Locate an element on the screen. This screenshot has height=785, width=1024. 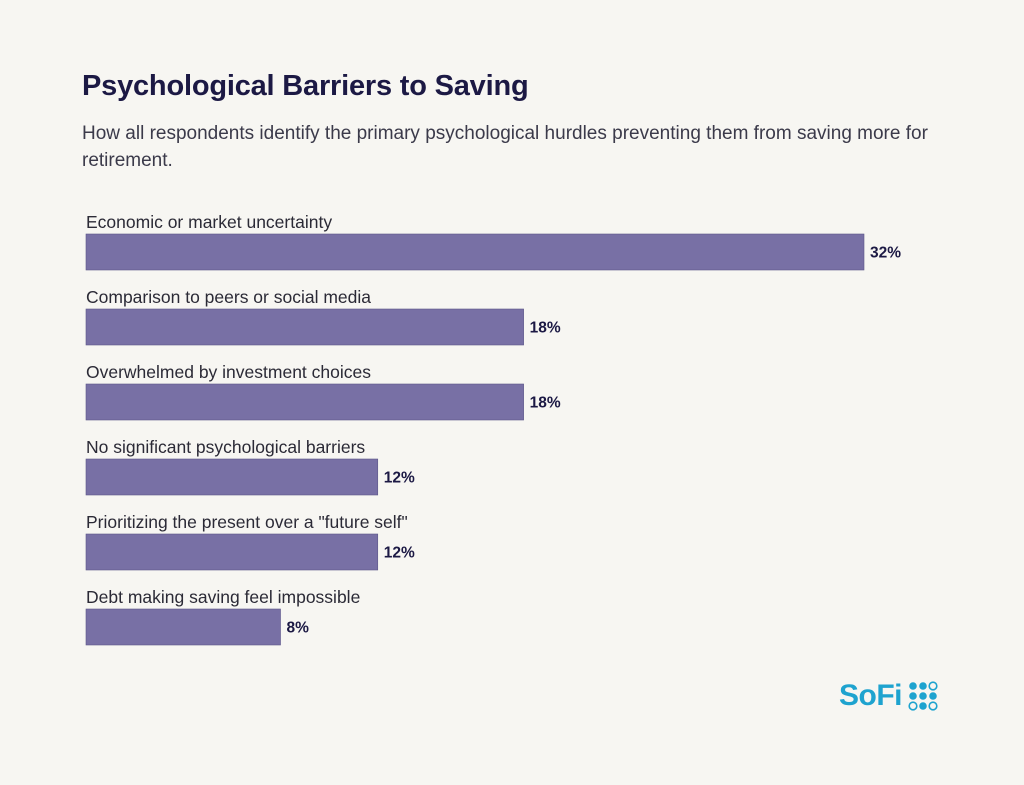
category-label: Comparison to peers or social media is located at coordinates (228, 297).